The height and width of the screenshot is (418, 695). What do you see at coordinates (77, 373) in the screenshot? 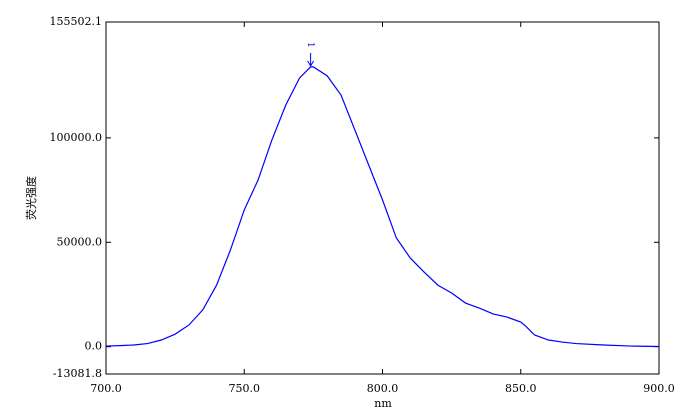
I see `y-tick-label: -13081.8` at bounding box center [77, 373].